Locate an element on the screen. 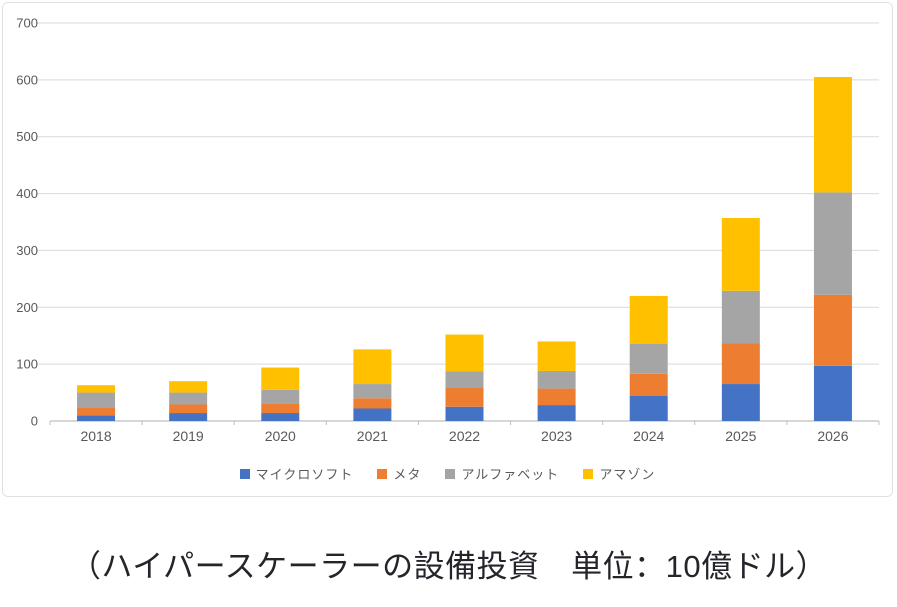 Image resolution: width=897 pixels, height=607 pixels. bar-2018-alphabet is located at coordinates (96, 400).